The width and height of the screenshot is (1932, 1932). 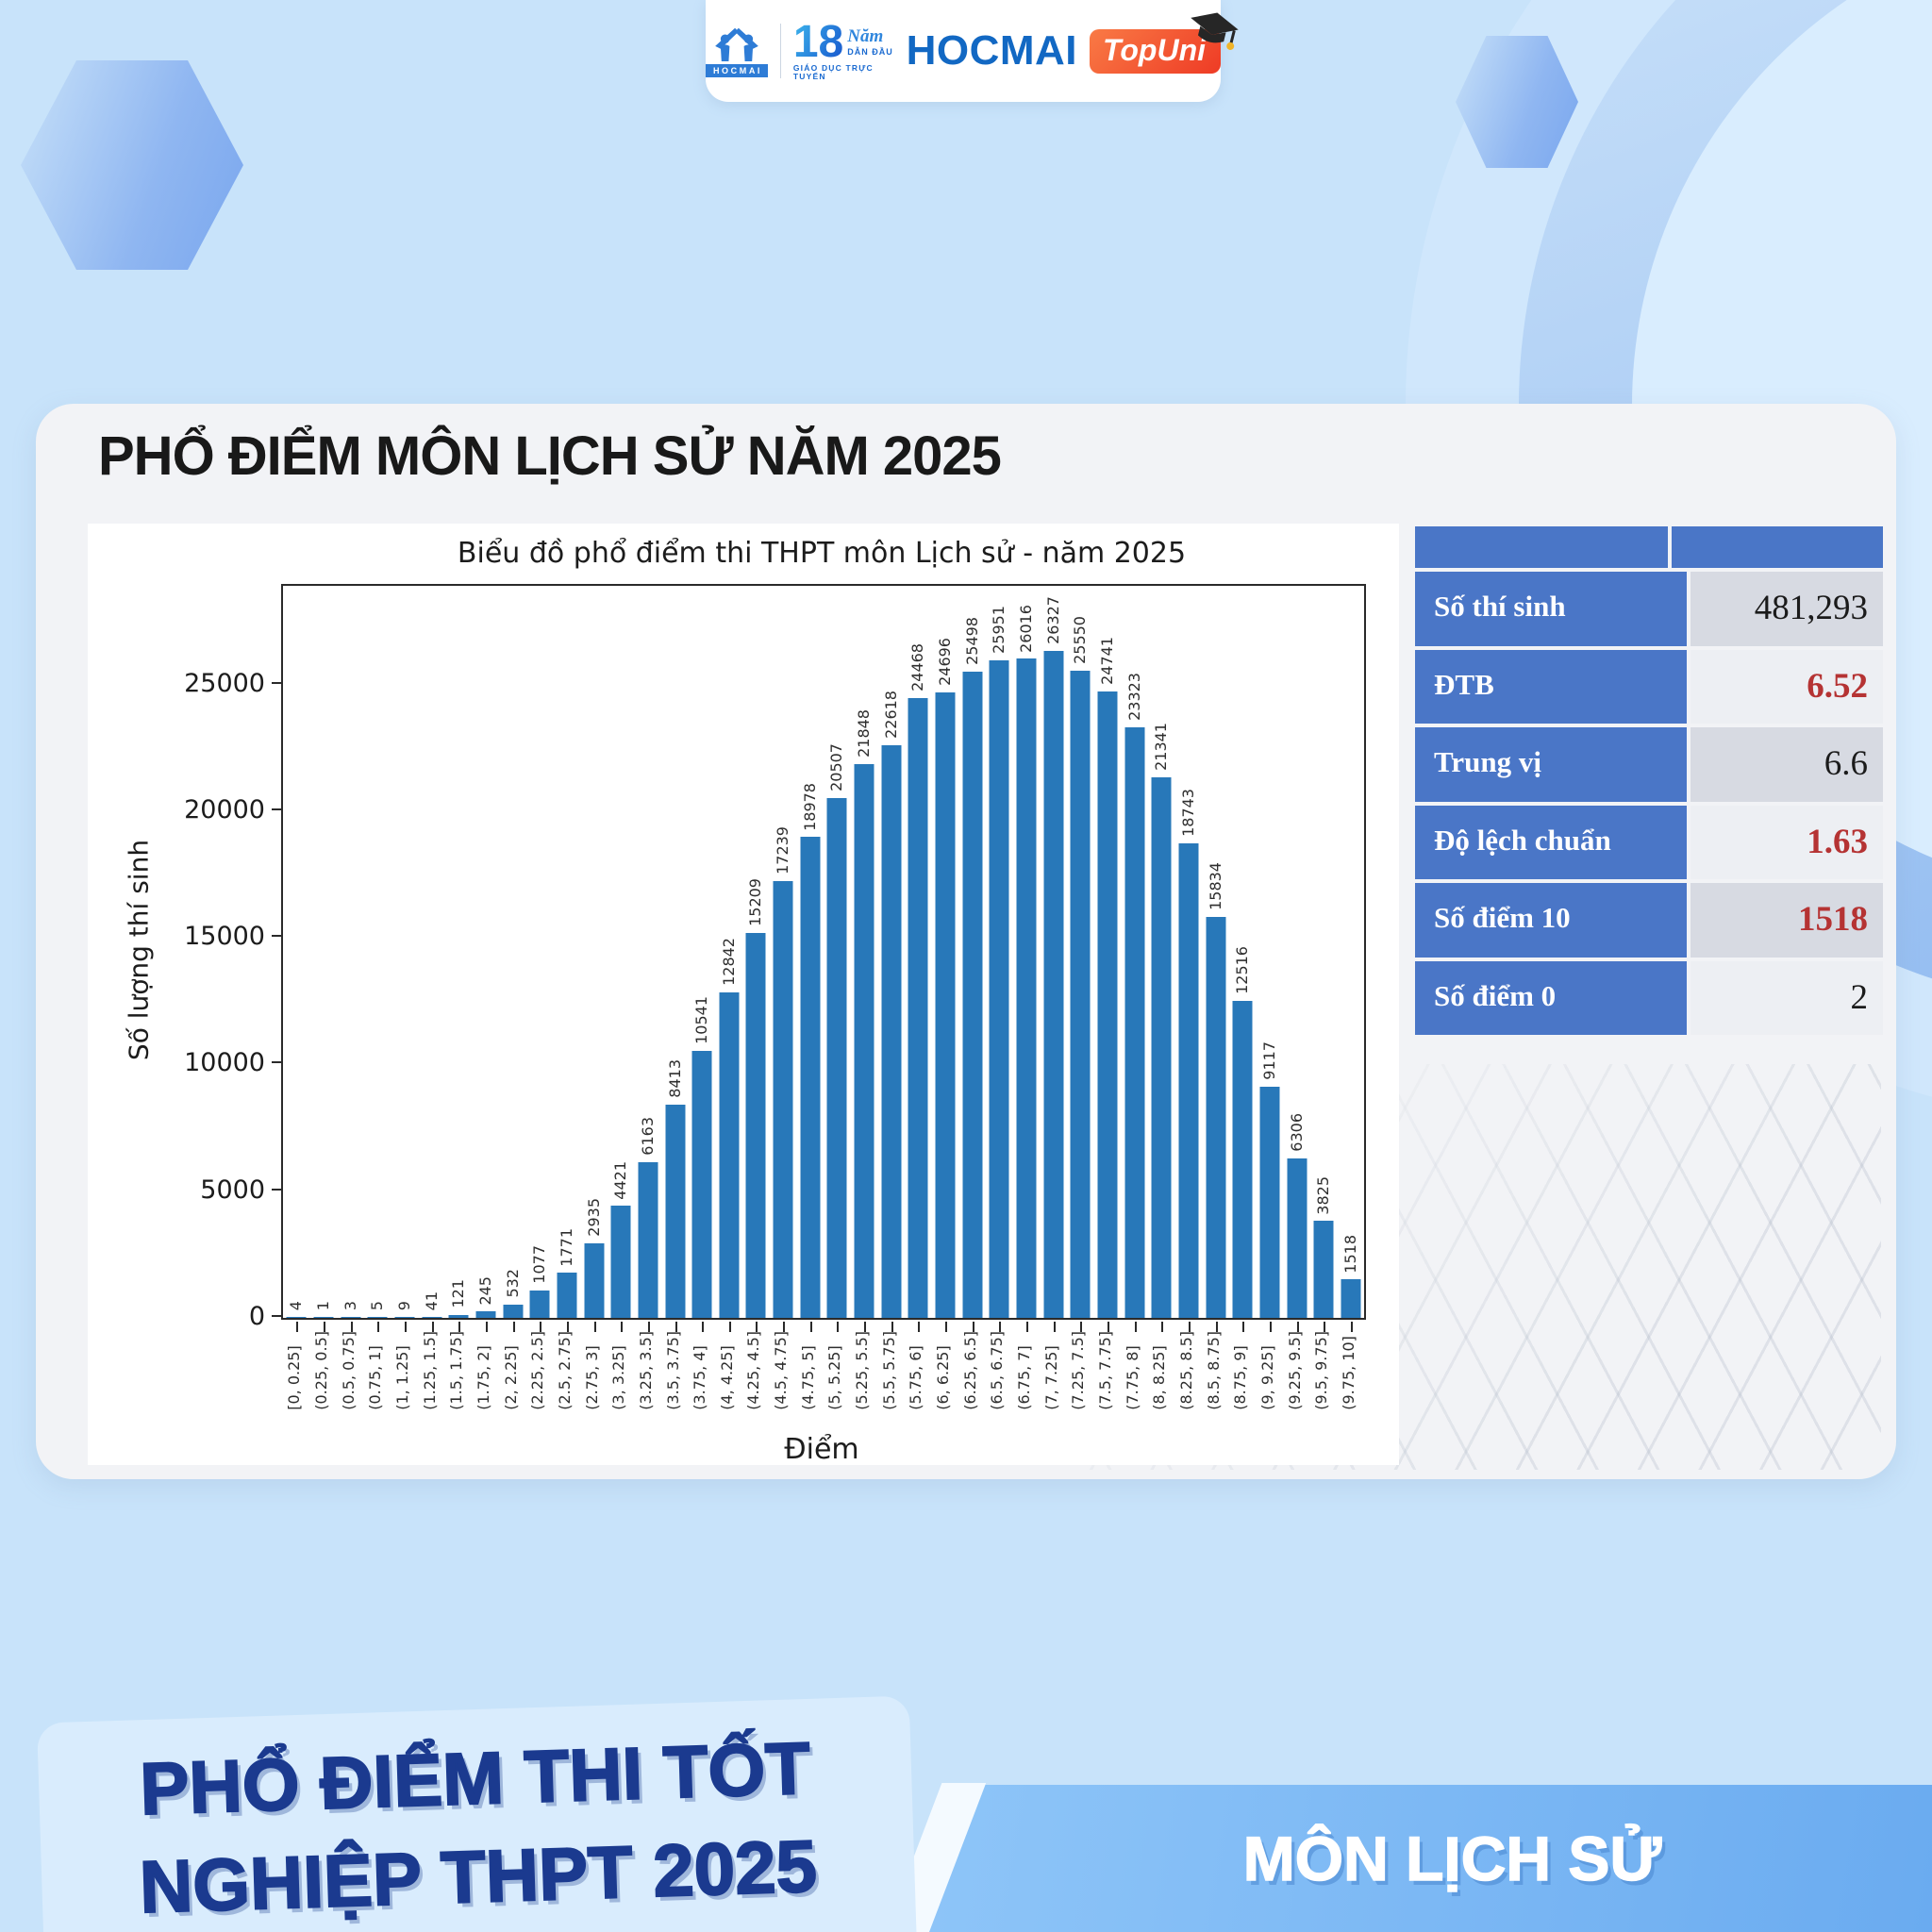 I want to click on bar-value-label: 12516, so click(x=1243, y=970).